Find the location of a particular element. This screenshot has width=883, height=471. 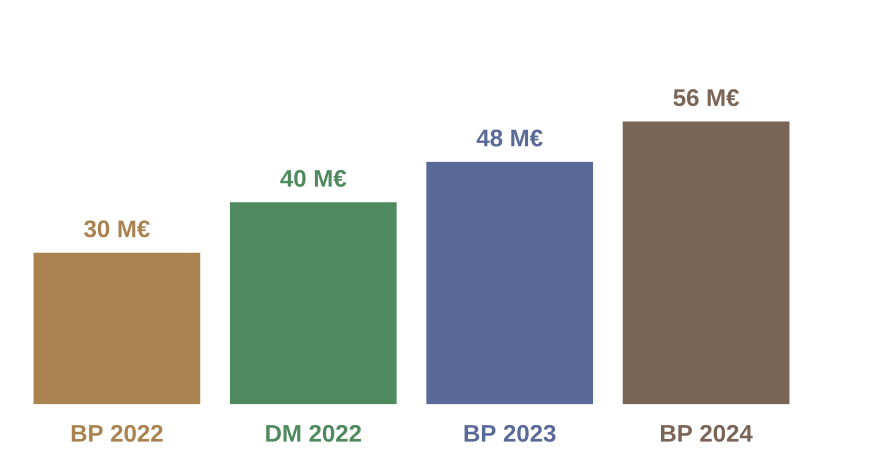

data-label: 48 M€ is located at coordinates (509, 138).